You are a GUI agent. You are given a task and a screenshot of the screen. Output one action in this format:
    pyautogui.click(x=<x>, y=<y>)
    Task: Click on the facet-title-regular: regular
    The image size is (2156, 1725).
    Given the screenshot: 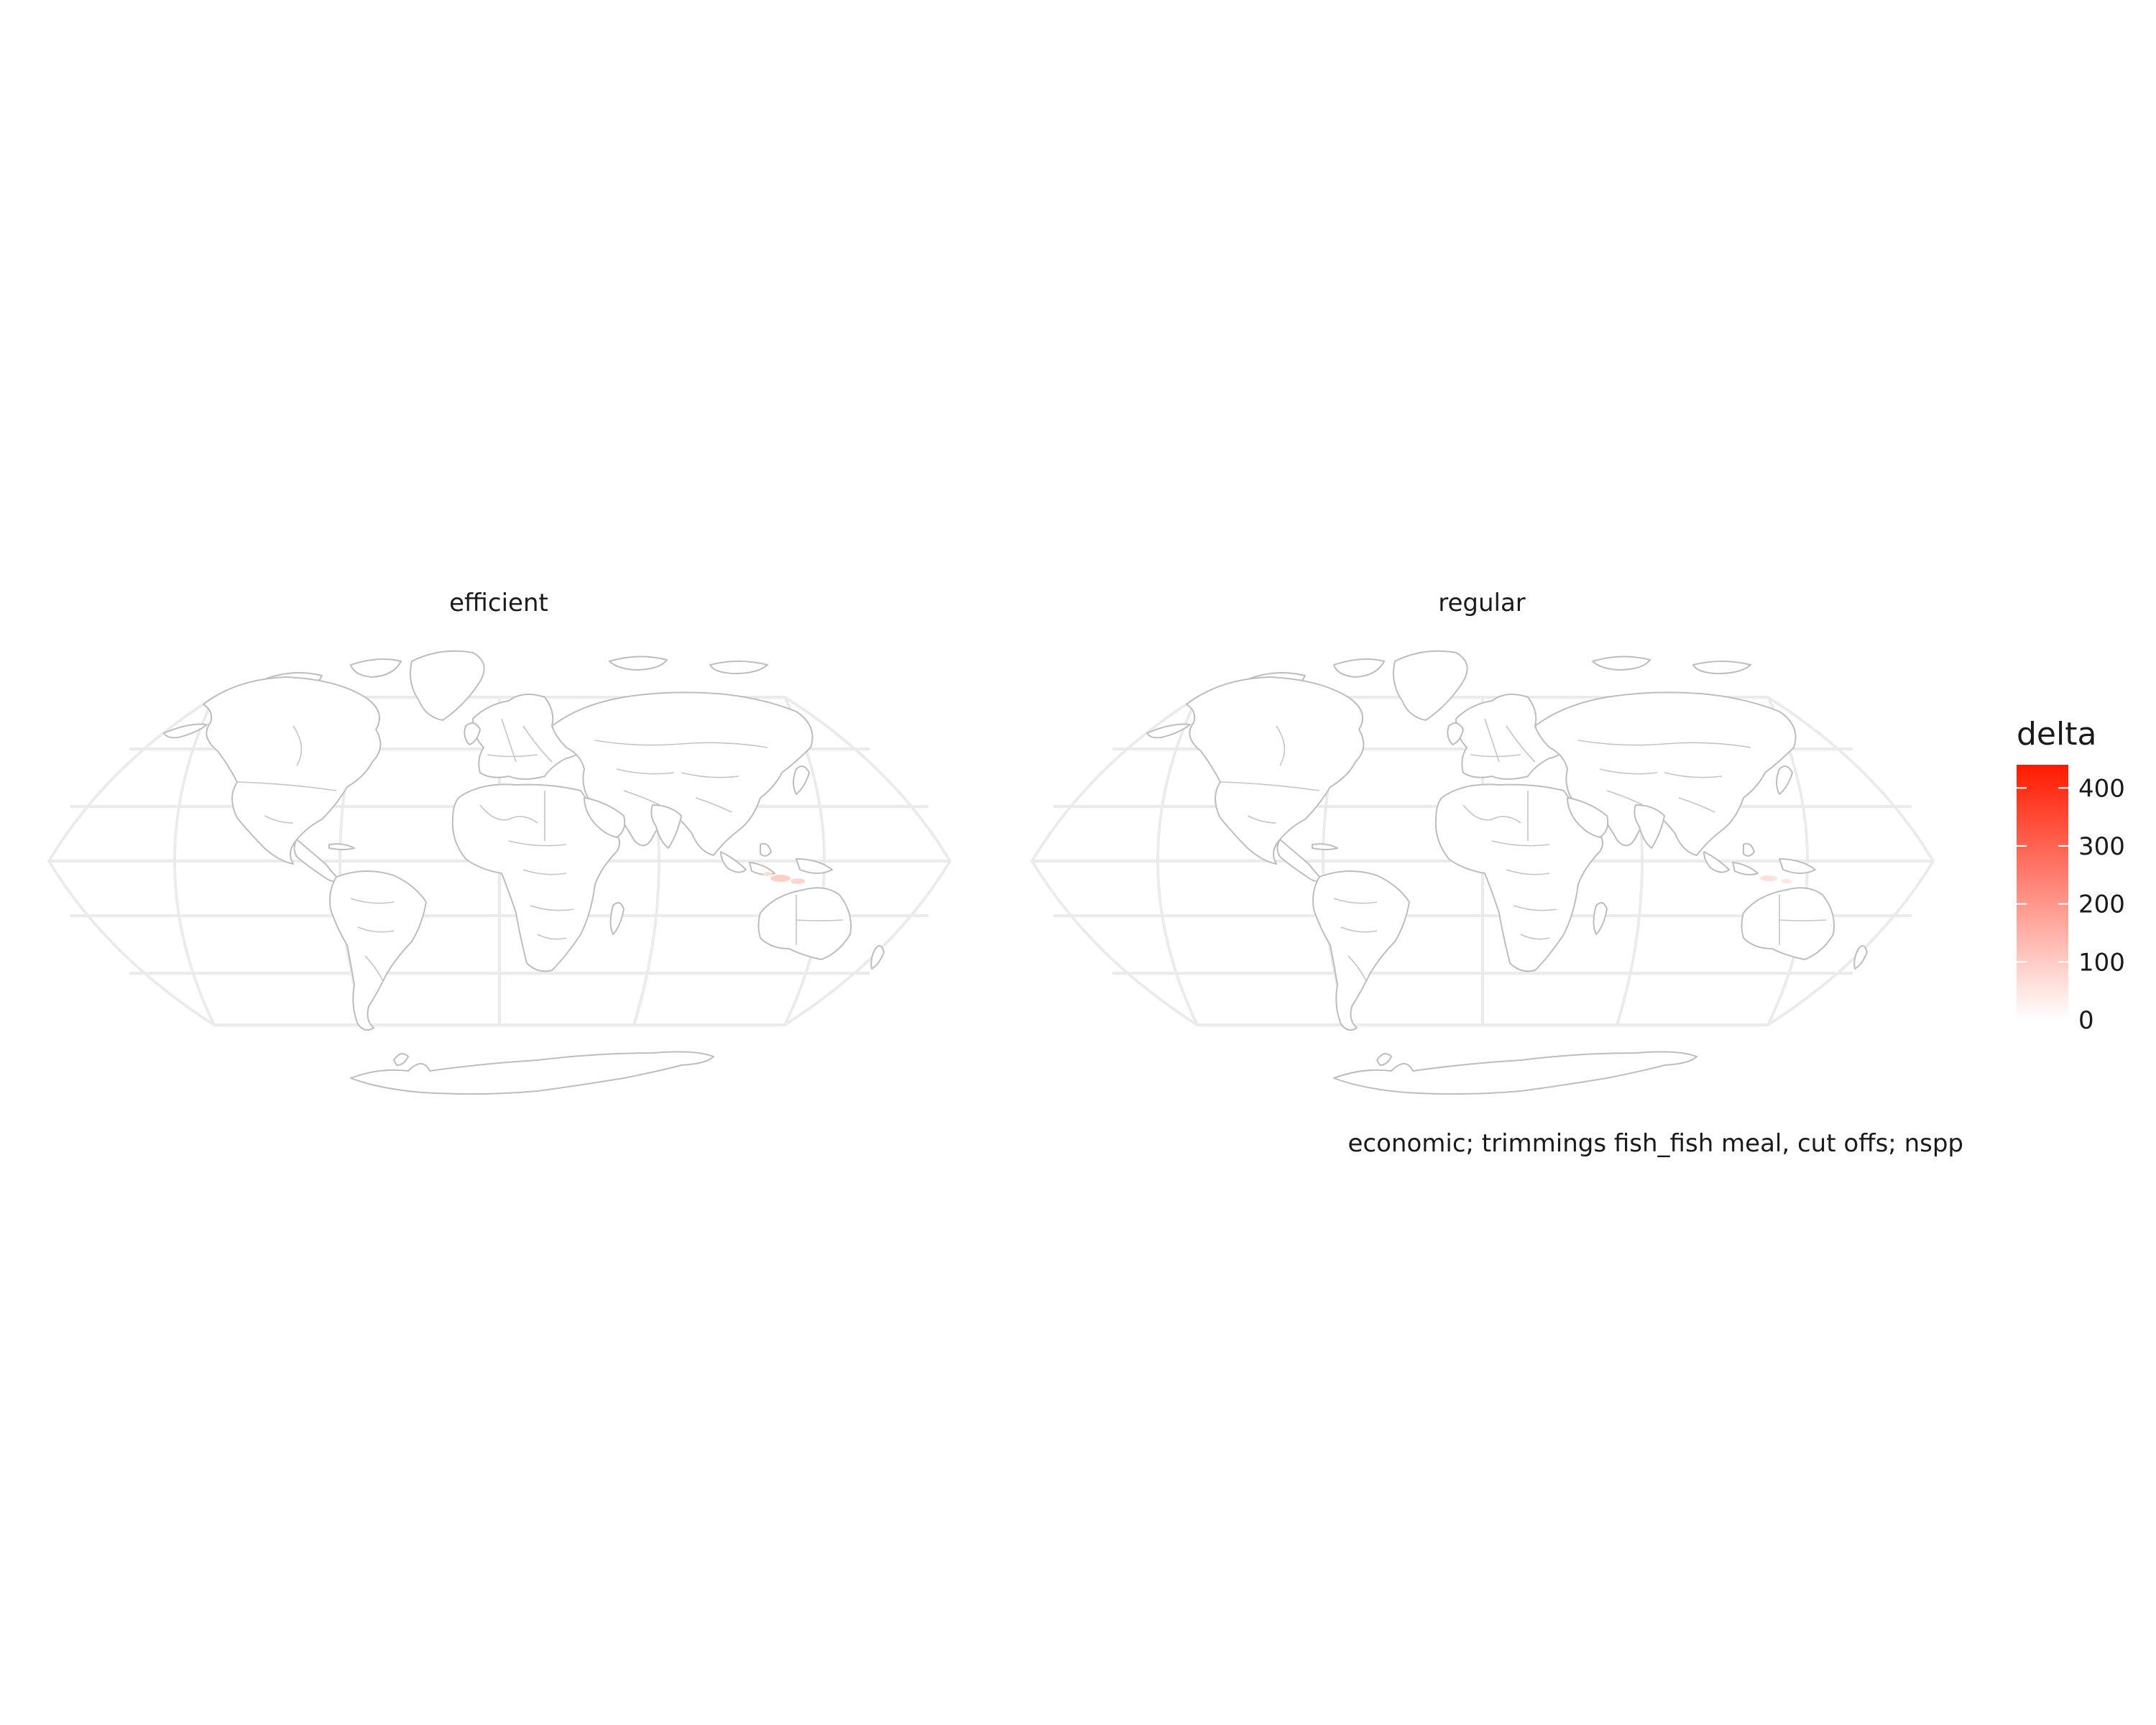 What is the action you would take?
    pyautogui.click(x=1482, y=603)
    